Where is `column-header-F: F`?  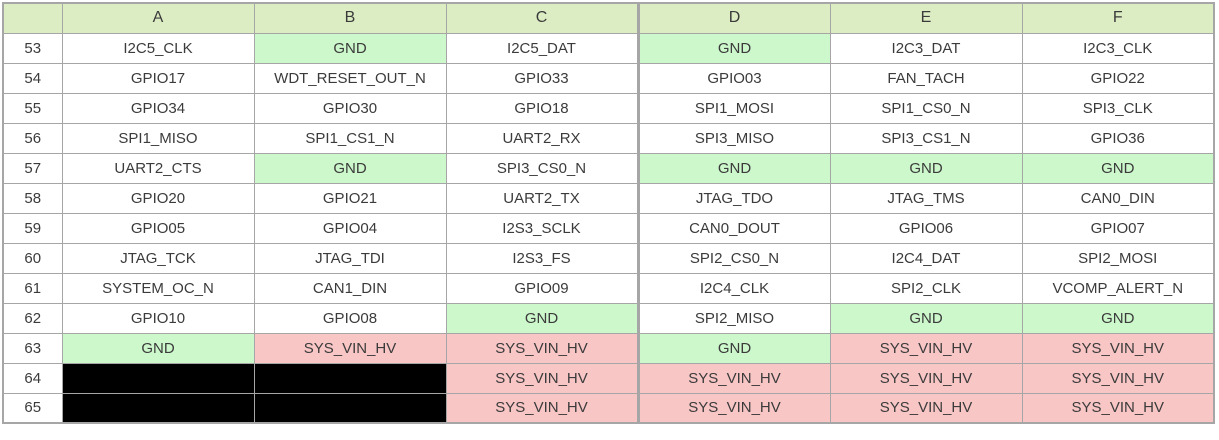
column-header-F: F is located at coordinates (1118, 18).